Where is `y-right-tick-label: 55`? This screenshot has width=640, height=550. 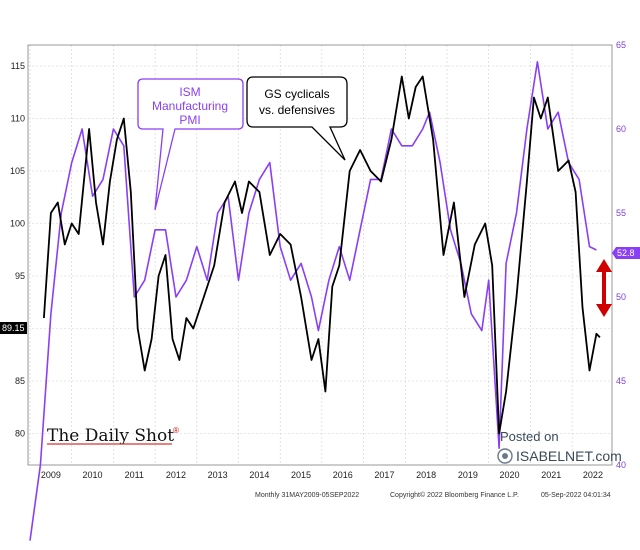
y-right-tick-label: 55 is located at coordinates (621, 213).